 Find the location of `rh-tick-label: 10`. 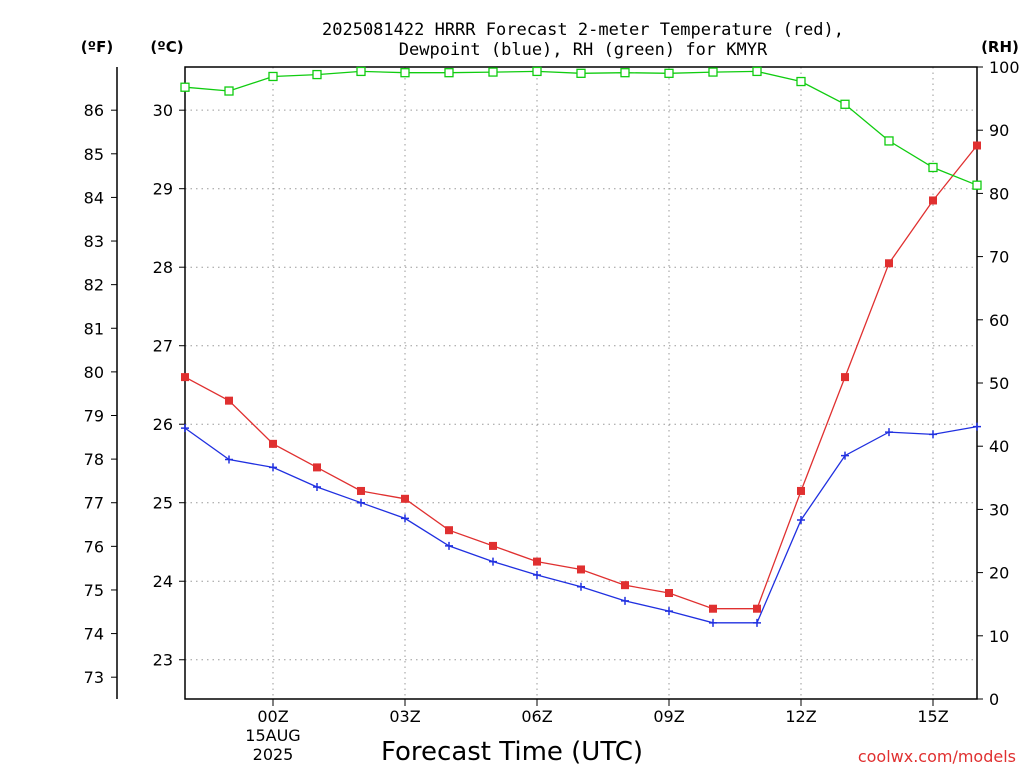

rh-tick-label: 10 is located at coordinates (999, 636).